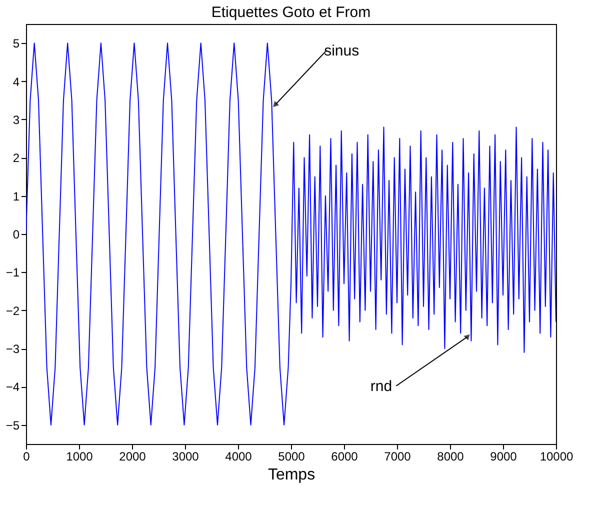 This screenshot has width=597, height=522. I want to click on x-tick-label: 1000, so click(80, 457).